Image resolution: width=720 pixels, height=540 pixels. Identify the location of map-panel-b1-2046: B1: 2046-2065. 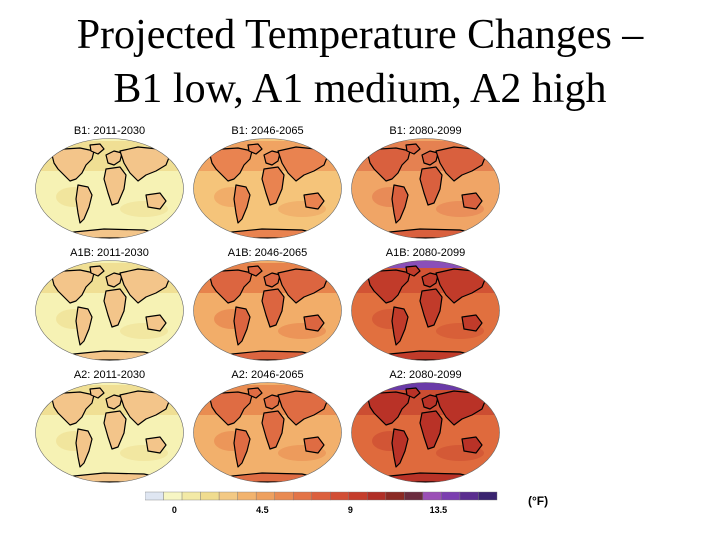
(267, 183).